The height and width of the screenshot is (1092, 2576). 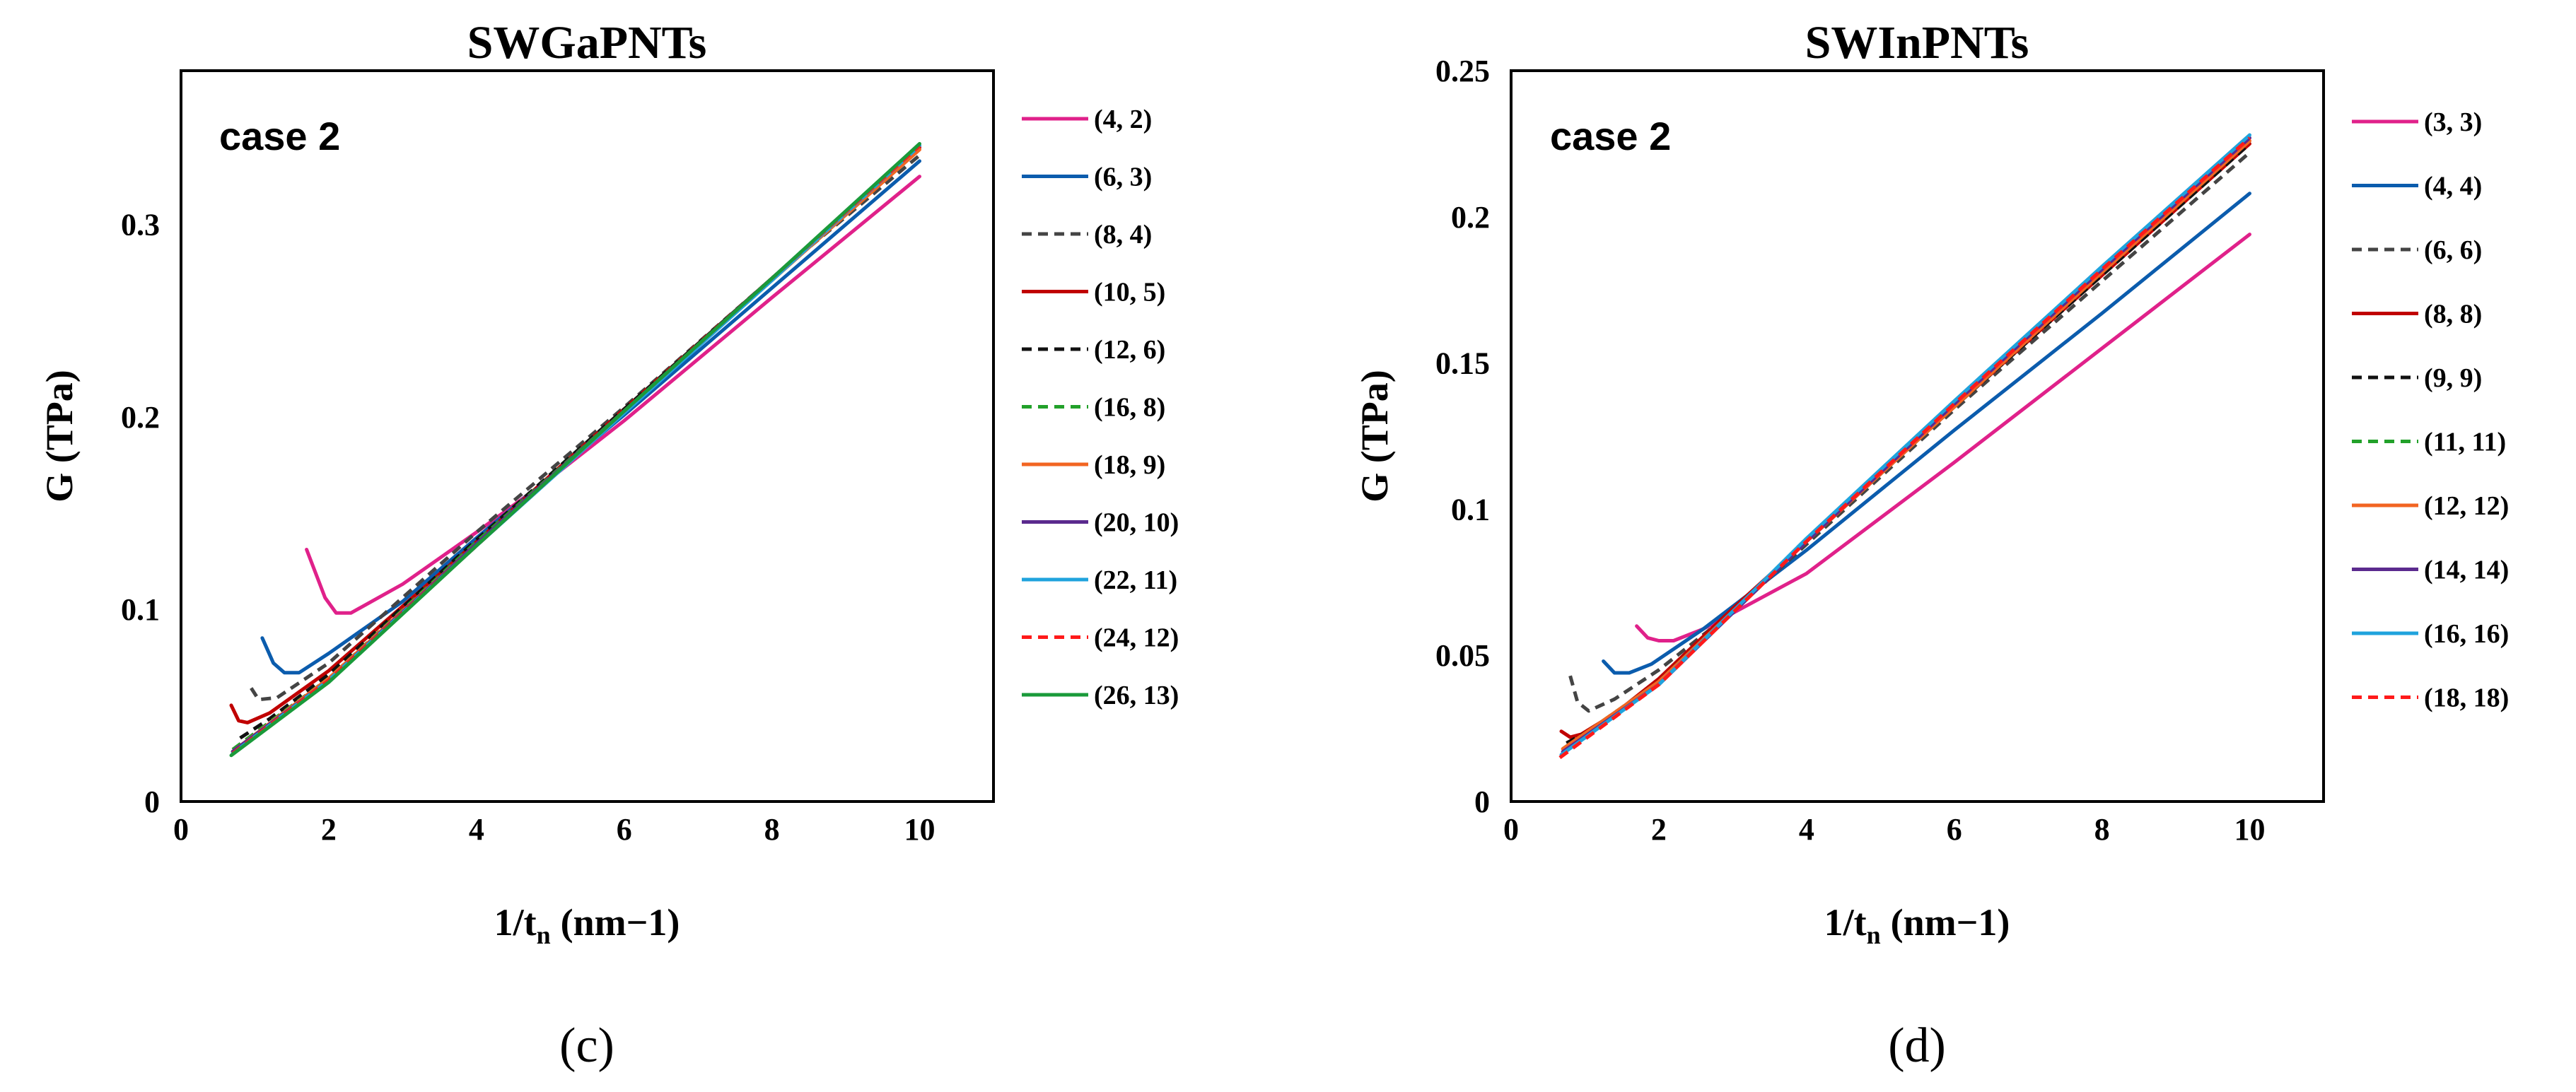 What do you see at coordinates (1917, 43) in the screenshot?
I see `chart-title: SWInPNTs` at bounding box center [1917, 43].